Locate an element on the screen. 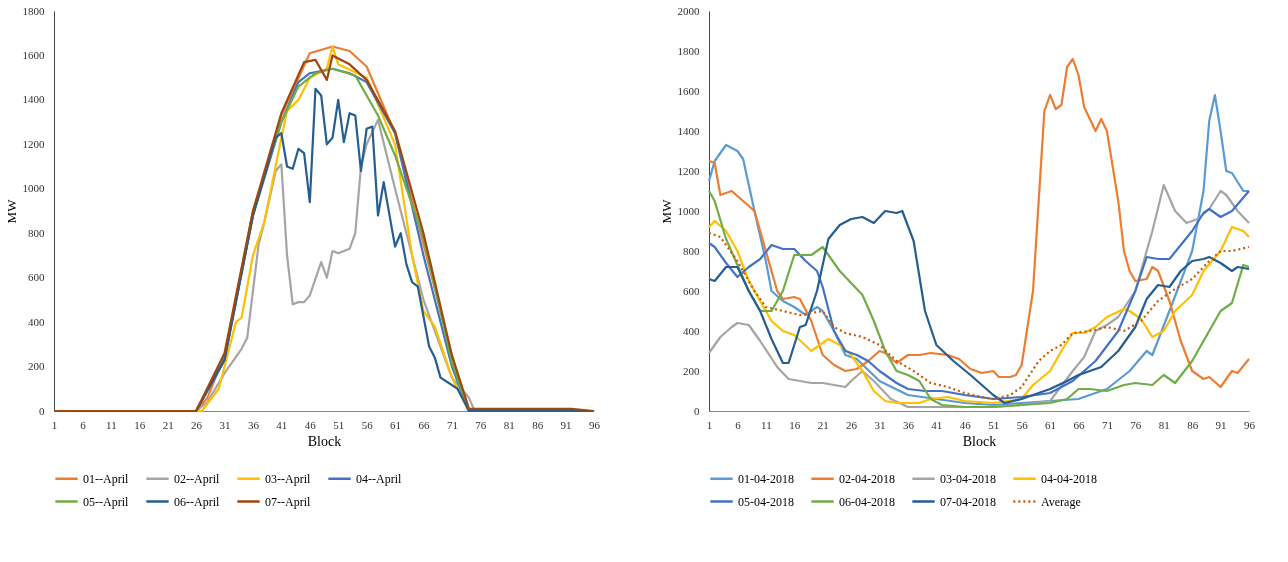 This screenshot has width=1288, height=562. legend-label: 03-04-2018 is located at coordinates (968, 478).